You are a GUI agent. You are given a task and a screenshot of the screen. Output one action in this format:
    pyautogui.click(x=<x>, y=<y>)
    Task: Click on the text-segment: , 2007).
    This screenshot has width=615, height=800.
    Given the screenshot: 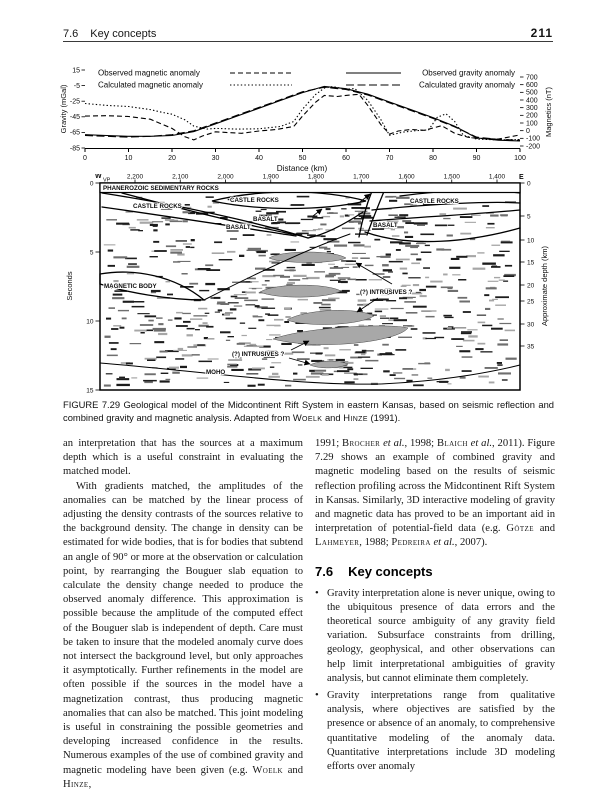 What is the action you would take?
    pyautogui.click(x=471, y=543)
    